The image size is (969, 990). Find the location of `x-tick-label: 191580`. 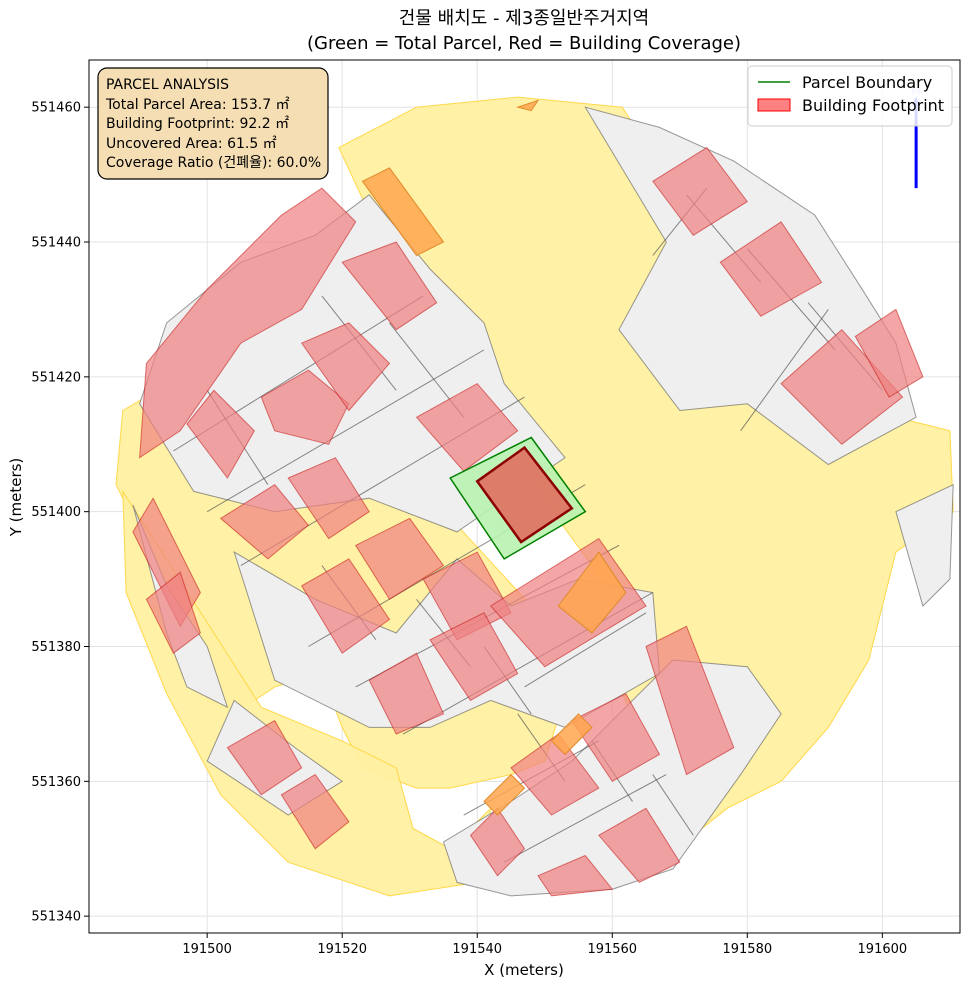

x-tick-label: 191580 is located at coordinates (747, 949).